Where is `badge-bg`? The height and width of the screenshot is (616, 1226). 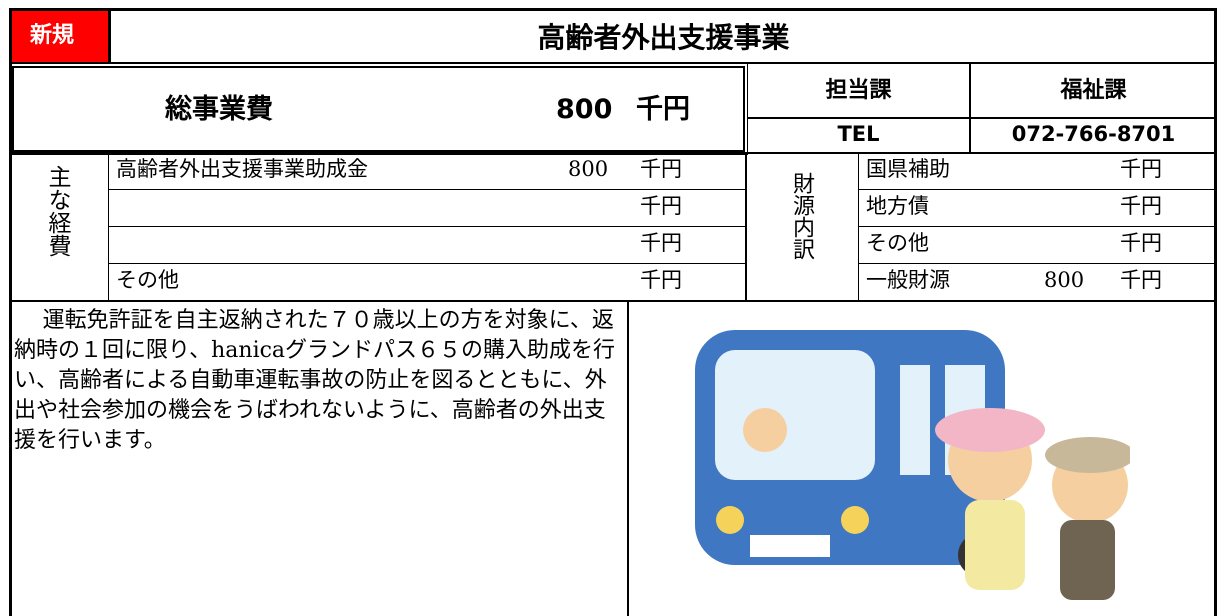
badge-bg is located at coordinates (60, 36).